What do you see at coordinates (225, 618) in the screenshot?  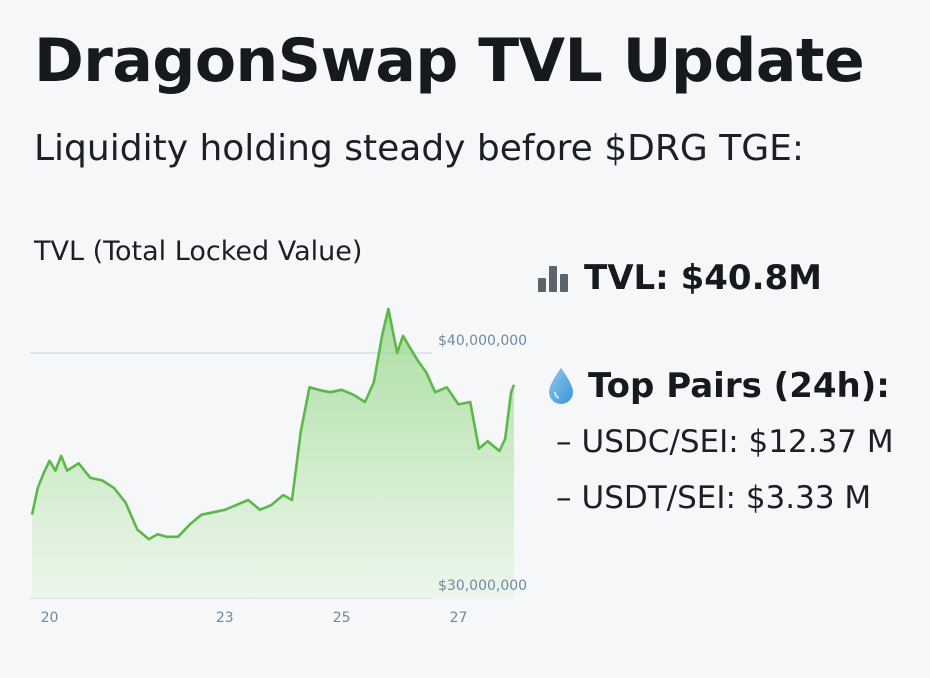 I see `x-tick-label: 23` at bounding box center [225, 618].